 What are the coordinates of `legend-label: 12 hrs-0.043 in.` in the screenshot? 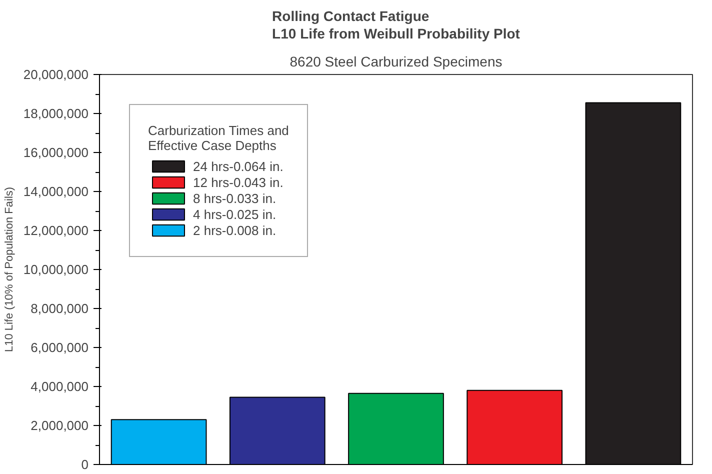 It's located at (238, 182).